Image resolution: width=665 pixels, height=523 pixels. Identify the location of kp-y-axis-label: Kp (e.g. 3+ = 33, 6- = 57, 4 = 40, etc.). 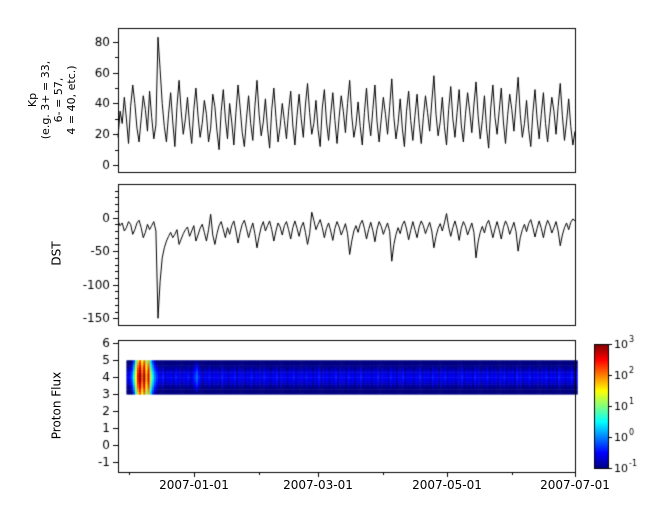
(52, 100).